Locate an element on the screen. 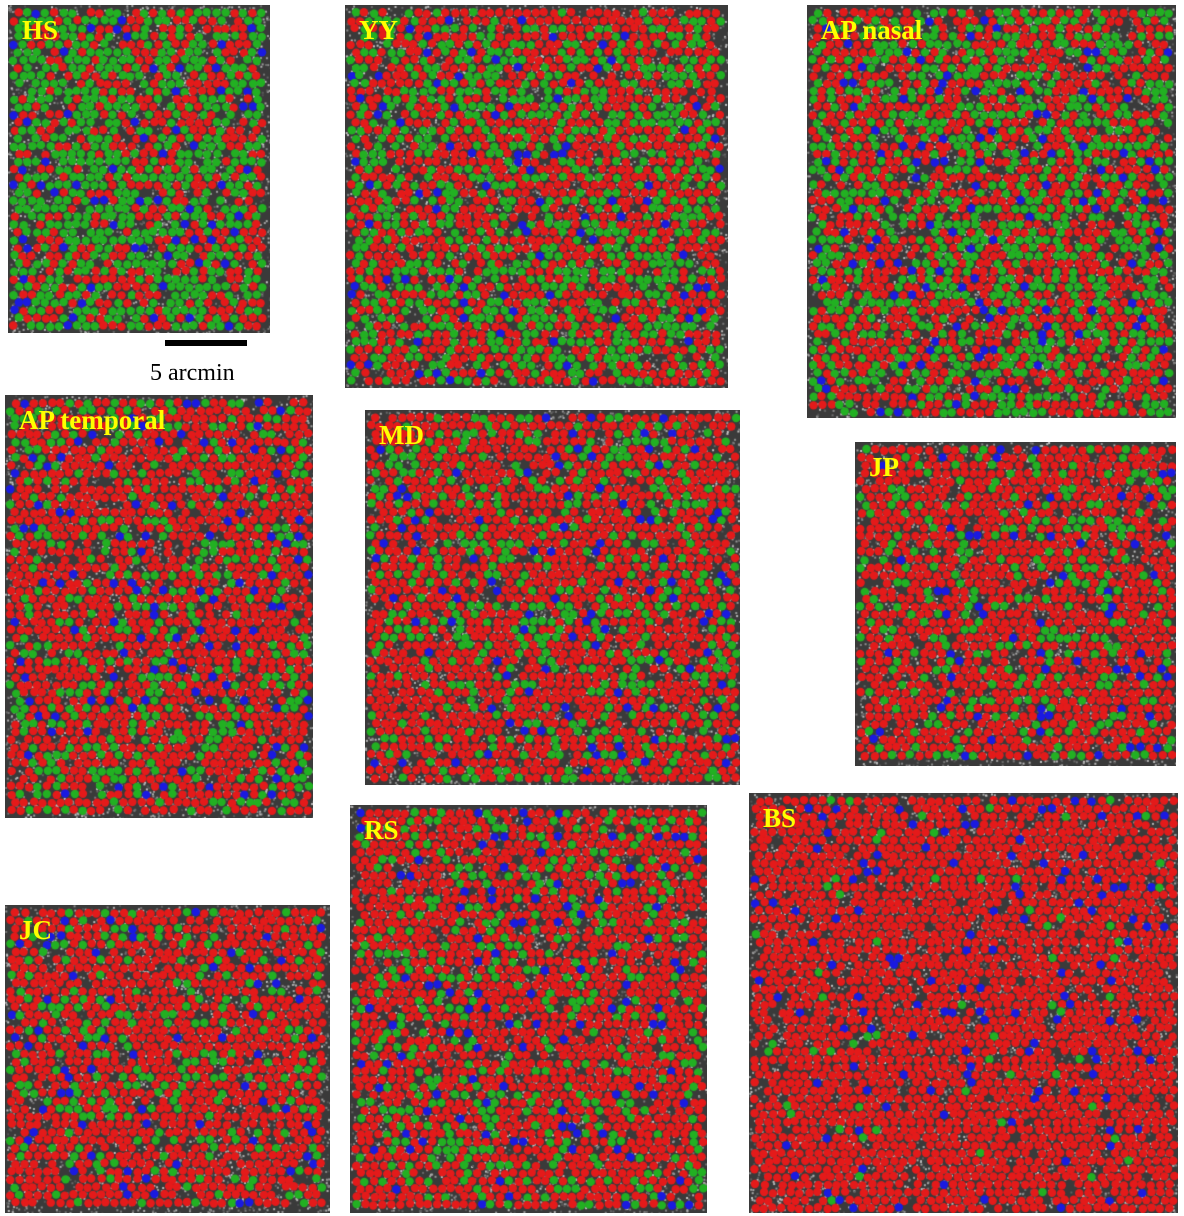  panel-label: YY is located at coordinates (378, 30).